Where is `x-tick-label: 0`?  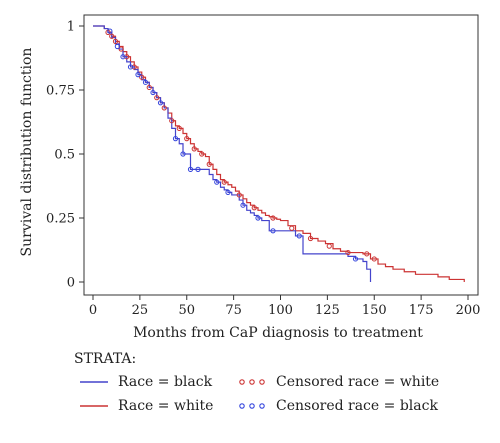
x-tick-label: 0 is located at coordinates (93, 310).